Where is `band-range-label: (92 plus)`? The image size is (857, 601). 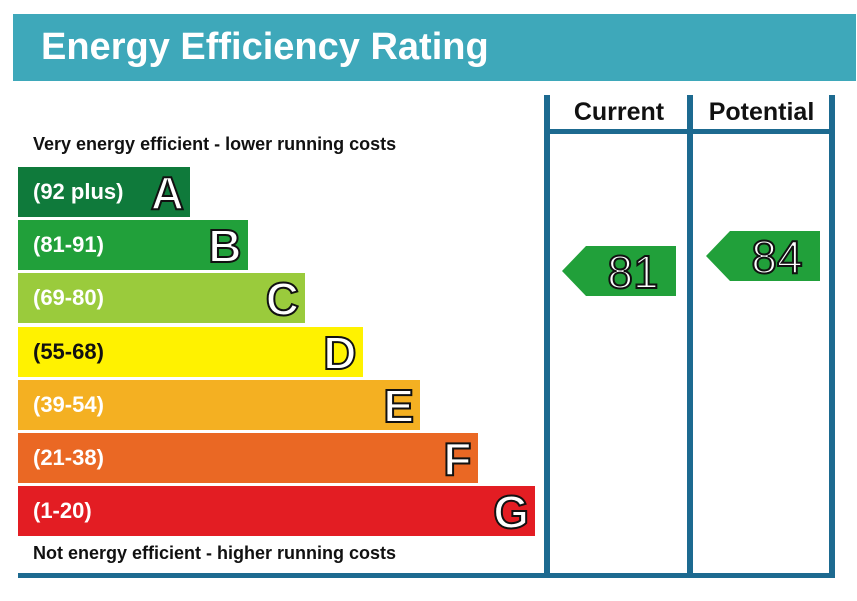
band-range-label: (92 plus) is located at coordinates (78, 191).